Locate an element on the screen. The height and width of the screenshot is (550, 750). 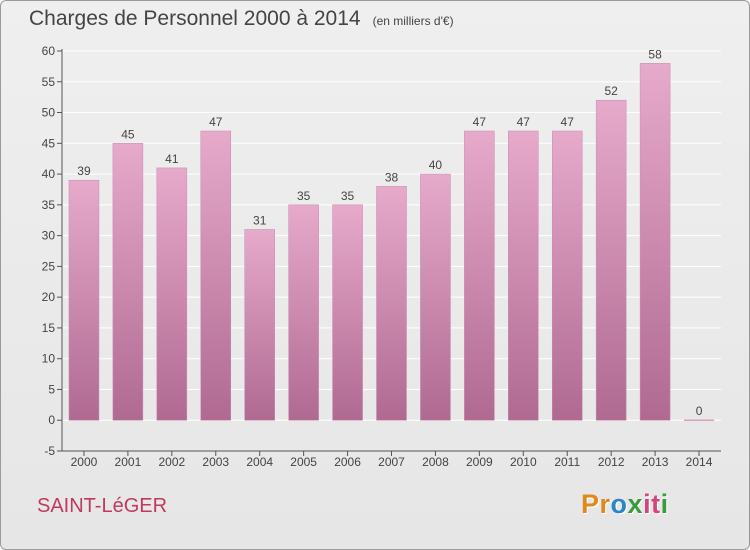
value-label: 41 is located at coordinates (172, 159).